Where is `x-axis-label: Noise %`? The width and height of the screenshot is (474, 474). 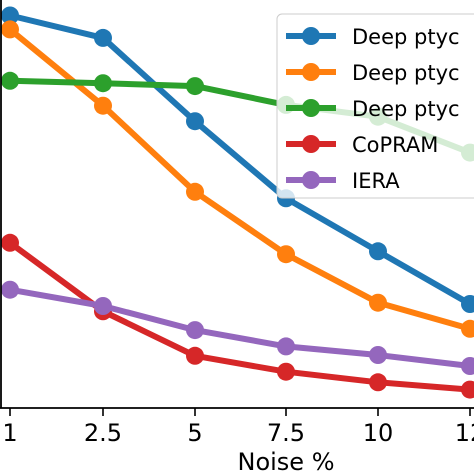 x-axis-label: Noise % is located at coordinates (285, 461).